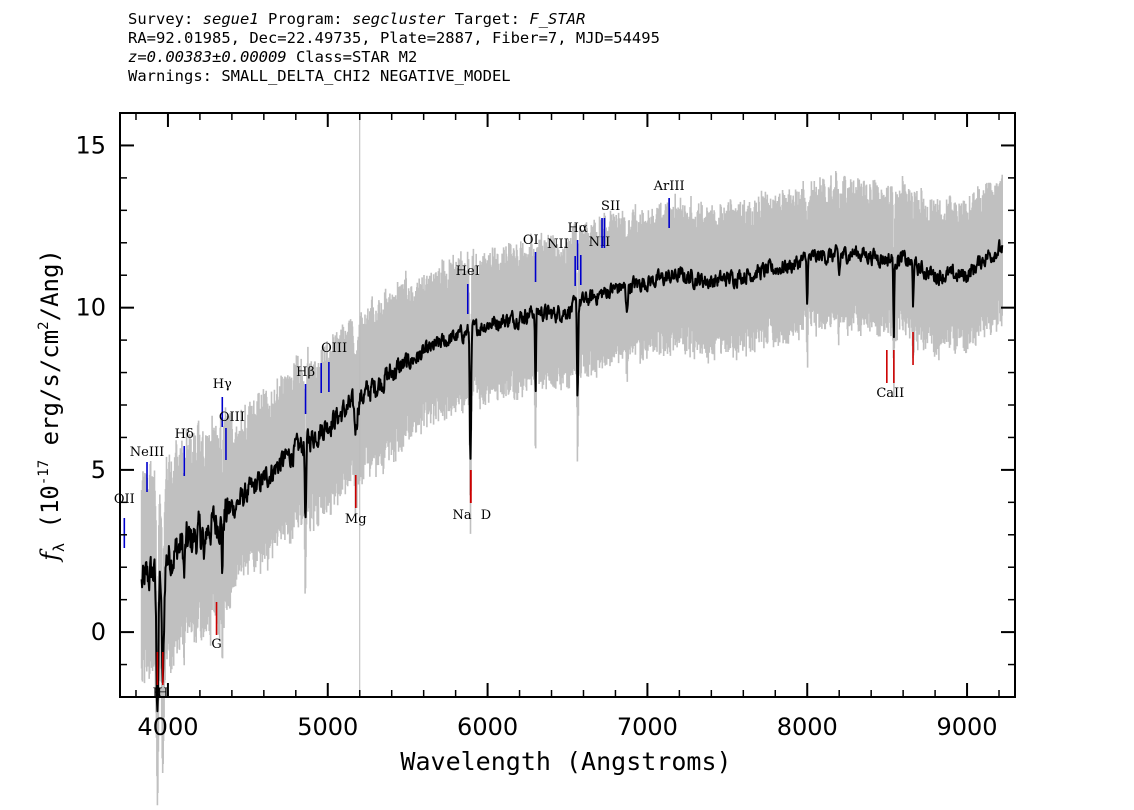 The width and height of the screenshot is (1134, 810). Describe the element at coordinates (669, 186) in the screenshot. I see `emission-line-label: ArIII` at that location.